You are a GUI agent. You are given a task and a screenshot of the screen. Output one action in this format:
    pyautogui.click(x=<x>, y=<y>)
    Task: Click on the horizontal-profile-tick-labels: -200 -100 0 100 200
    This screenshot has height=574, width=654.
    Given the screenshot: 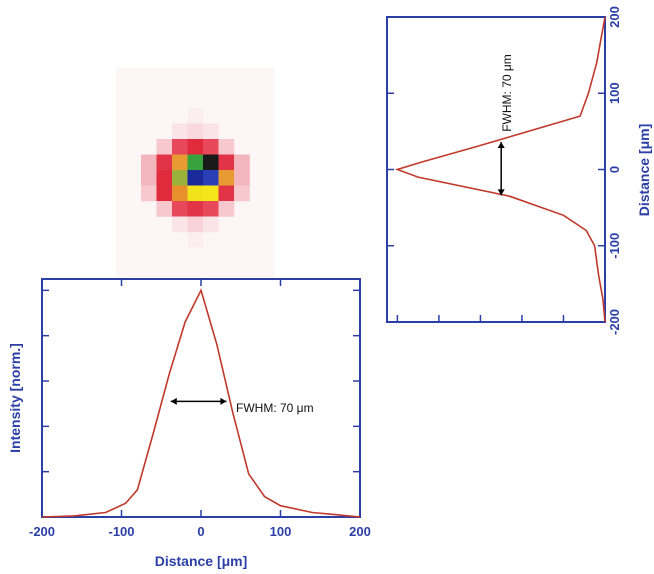 What is the action you would take?
    pyautogui.click(x=200, y=531)
    